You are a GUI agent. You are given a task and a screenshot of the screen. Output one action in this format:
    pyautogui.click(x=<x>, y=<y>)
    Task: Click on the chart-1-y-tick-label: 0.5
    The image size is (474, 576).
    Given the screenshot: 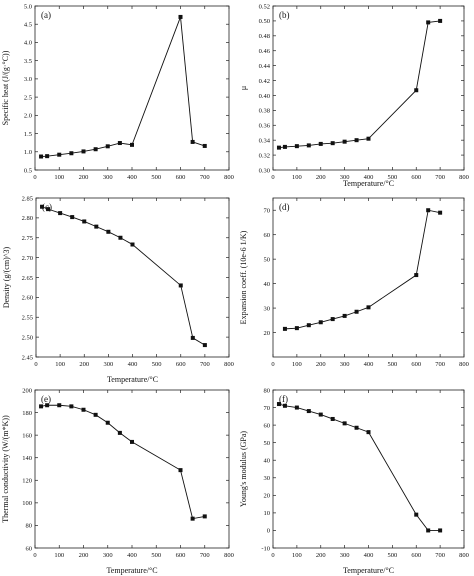 What is the action you would take?
    pyautogui.click(x=28, y=170)
    